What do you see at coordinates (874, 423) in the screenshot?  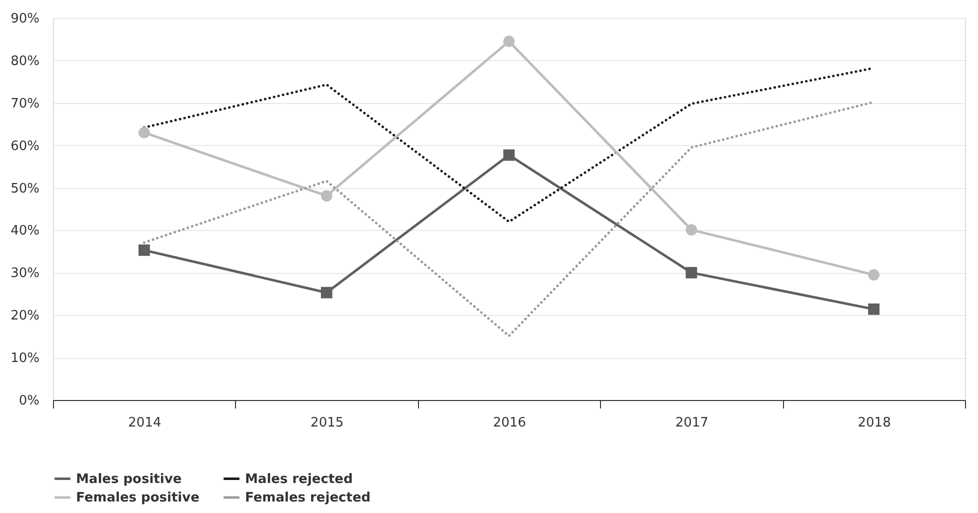 I see `x-tick-label: 2018` at bounding box center [874, 423].